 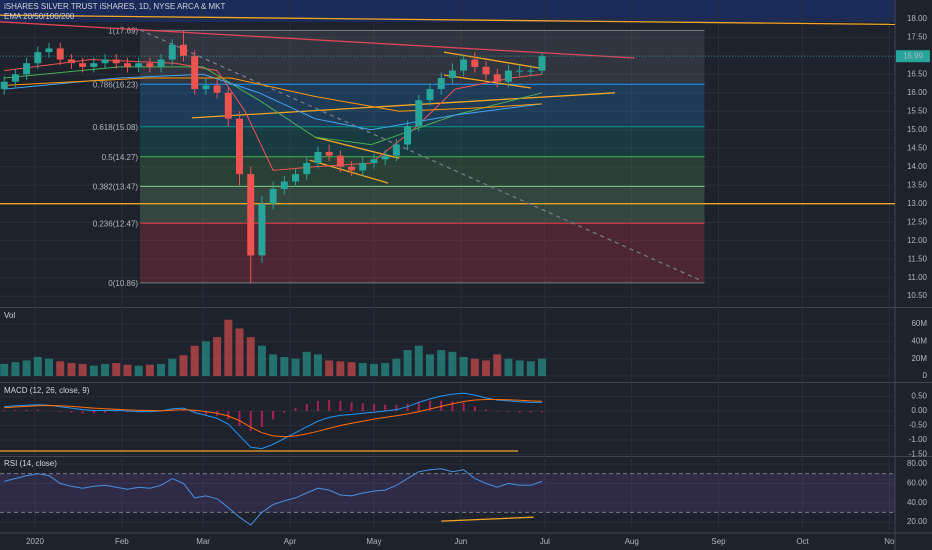 I want to click on y-tick-label: 10.50, so click(x=917, y=295).